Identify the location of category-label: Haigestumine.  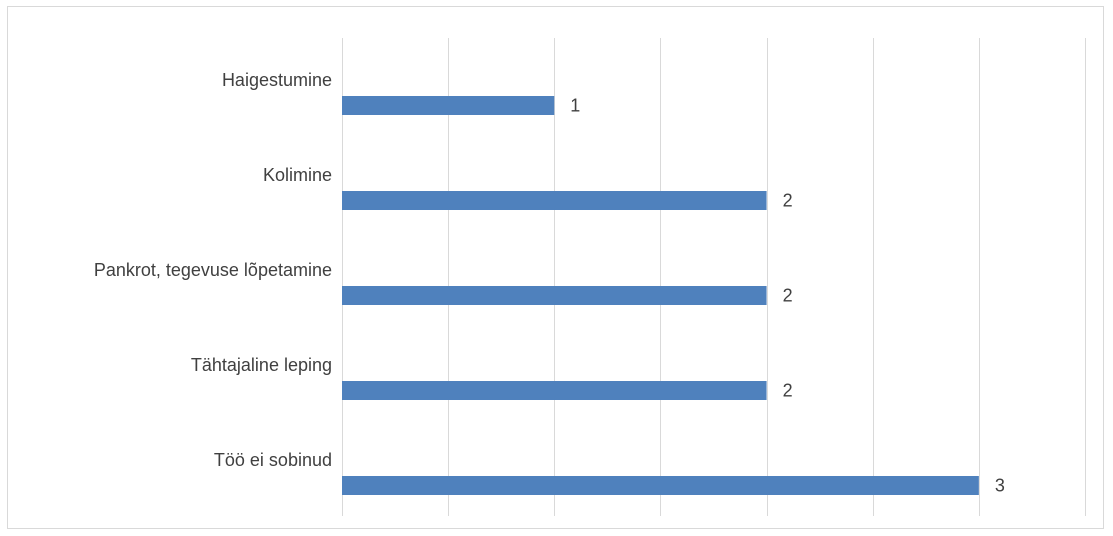
(277, 80).